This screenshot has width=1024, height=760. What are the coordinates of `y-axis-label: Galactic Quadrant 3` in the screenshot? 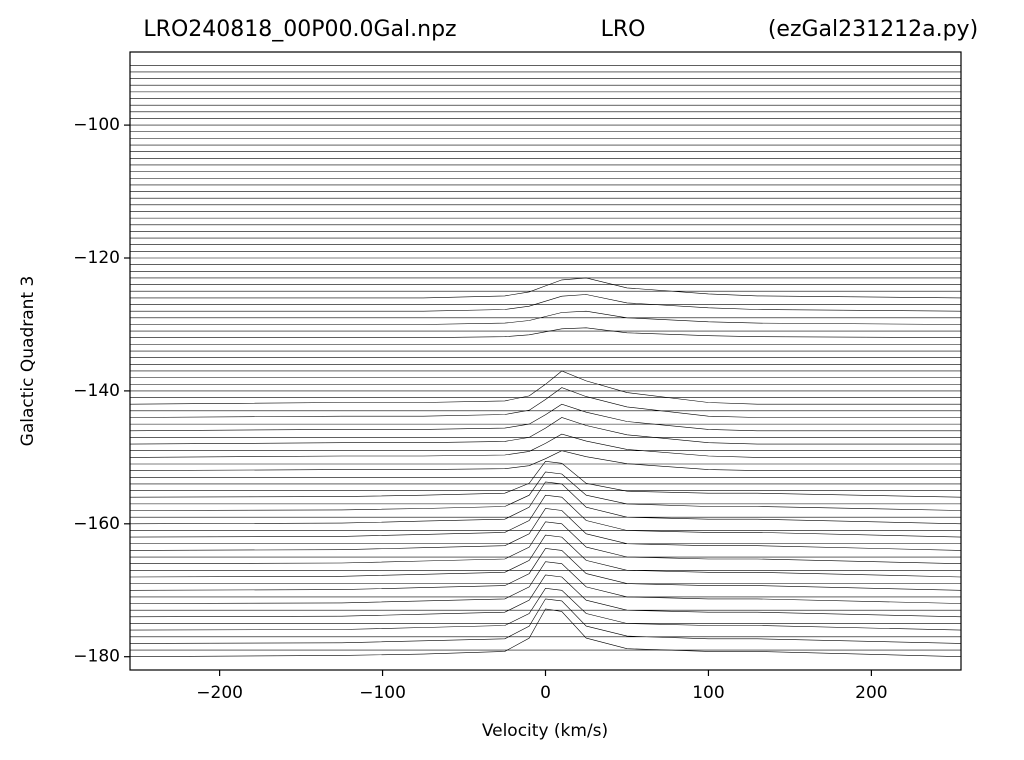 It's located at (28, 361).